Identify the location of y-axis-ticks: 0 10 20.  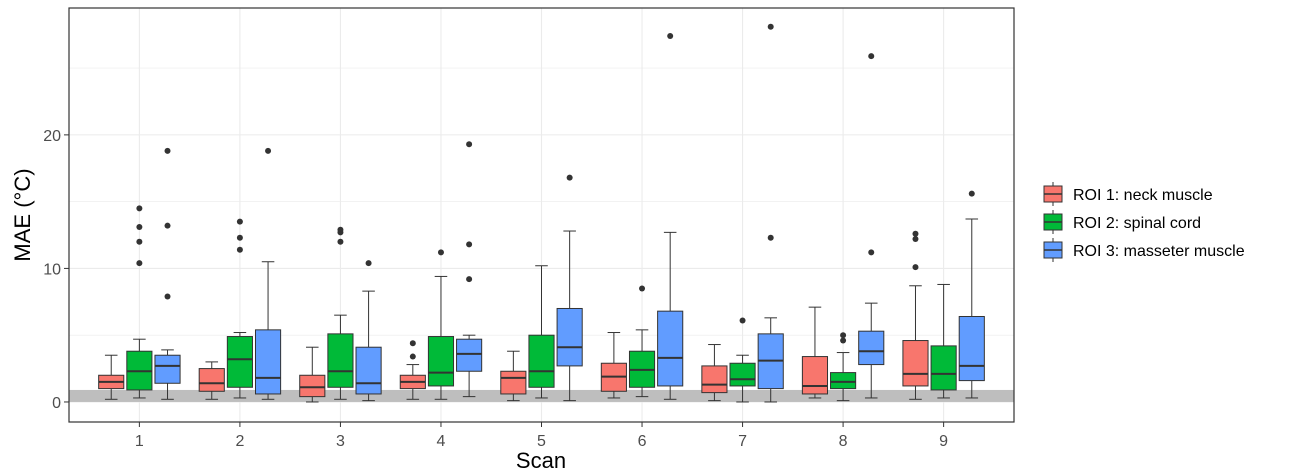
(56, 270).